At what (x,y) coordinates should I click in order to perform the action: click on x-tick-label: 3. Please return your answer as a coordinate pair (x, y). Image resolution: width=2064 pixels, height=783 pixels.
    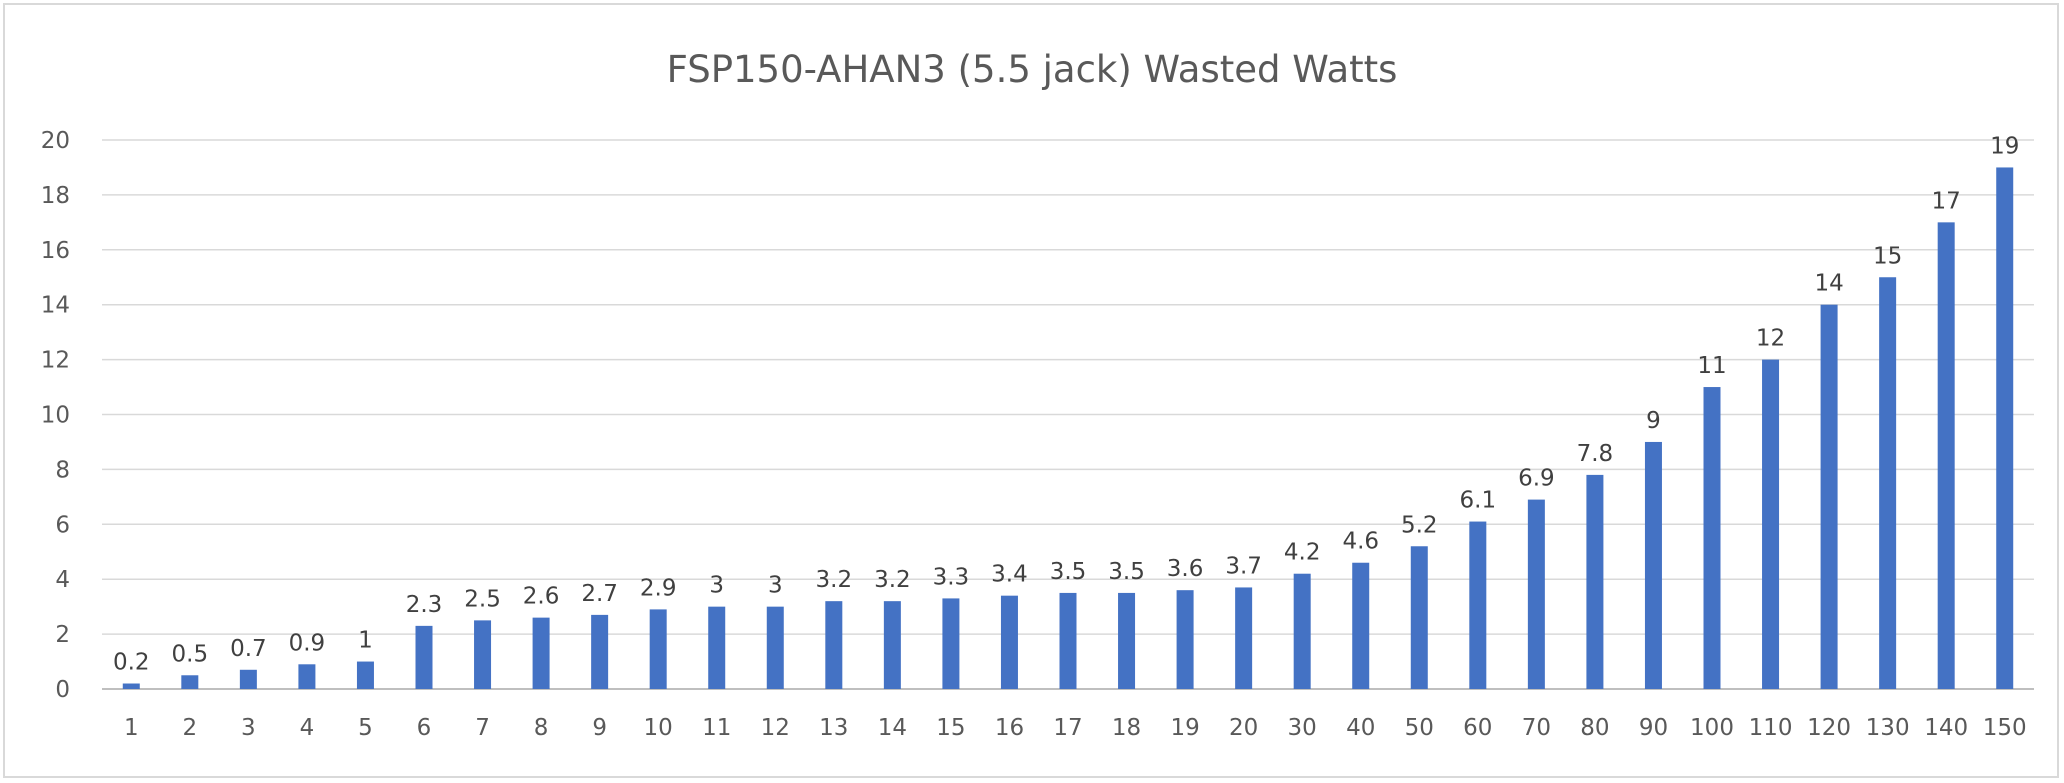
    Looking at the image, I should click on (248, 728).